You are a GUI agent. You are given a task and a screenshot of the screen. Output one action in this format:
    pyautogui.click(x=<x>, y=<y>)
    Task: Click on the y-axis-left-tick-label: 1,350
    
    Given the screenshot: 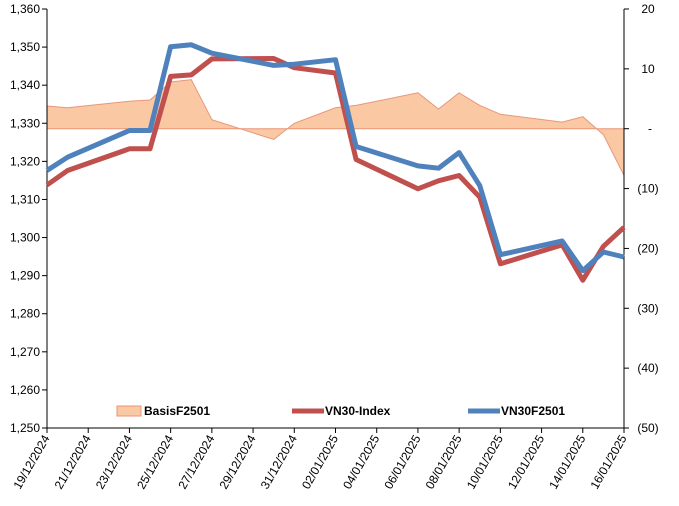 What is the action you would take?
    pyautogui.click(x=25, y=47)
    